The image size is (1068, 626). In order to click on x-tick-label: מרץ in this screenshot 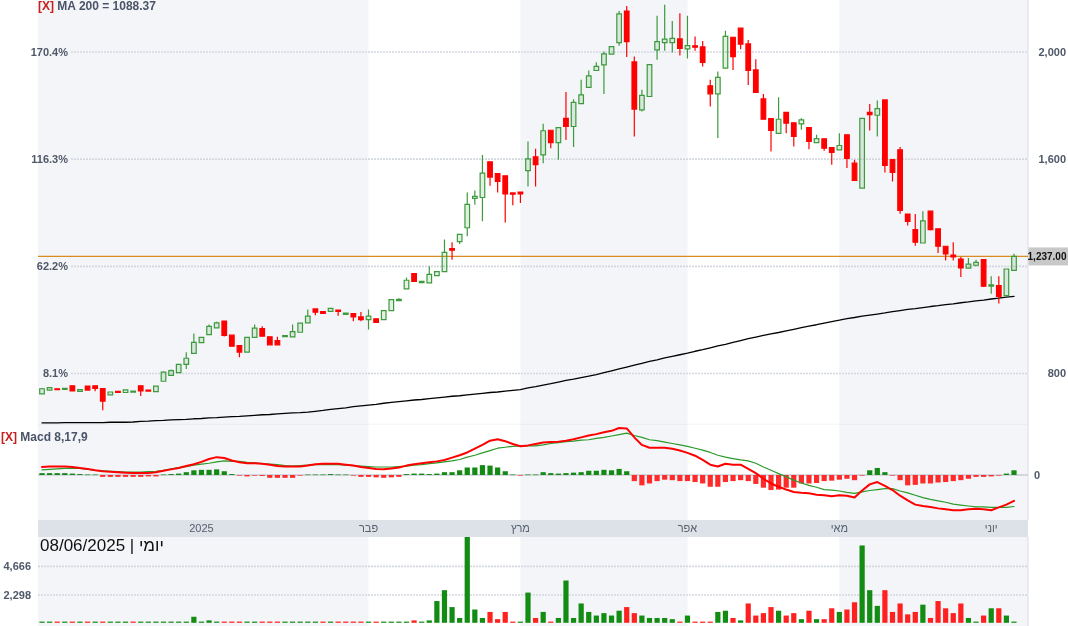, I will do `click(520, 528)`.